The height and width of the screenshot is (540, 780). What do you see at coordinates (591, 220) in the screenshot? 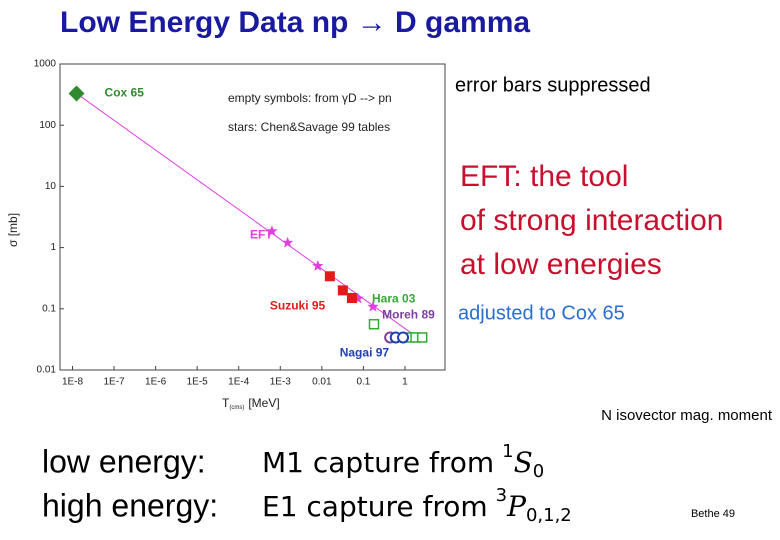
I see `note: of strong interaction` at bounding box center [591, 220].